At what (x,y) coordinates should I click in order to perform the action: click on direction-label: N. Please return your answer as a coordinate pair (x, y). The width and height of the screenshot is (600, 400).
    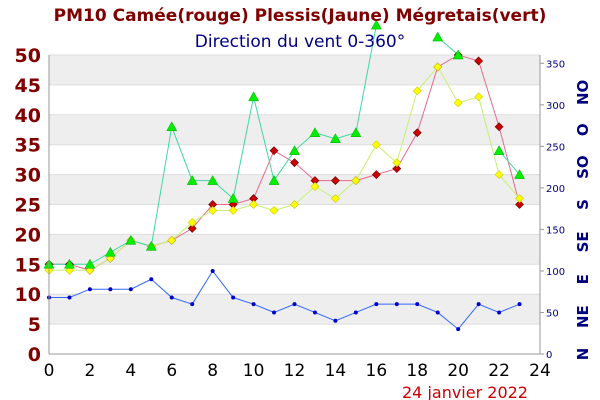
    Looking at the image, I should click on (583, 354).